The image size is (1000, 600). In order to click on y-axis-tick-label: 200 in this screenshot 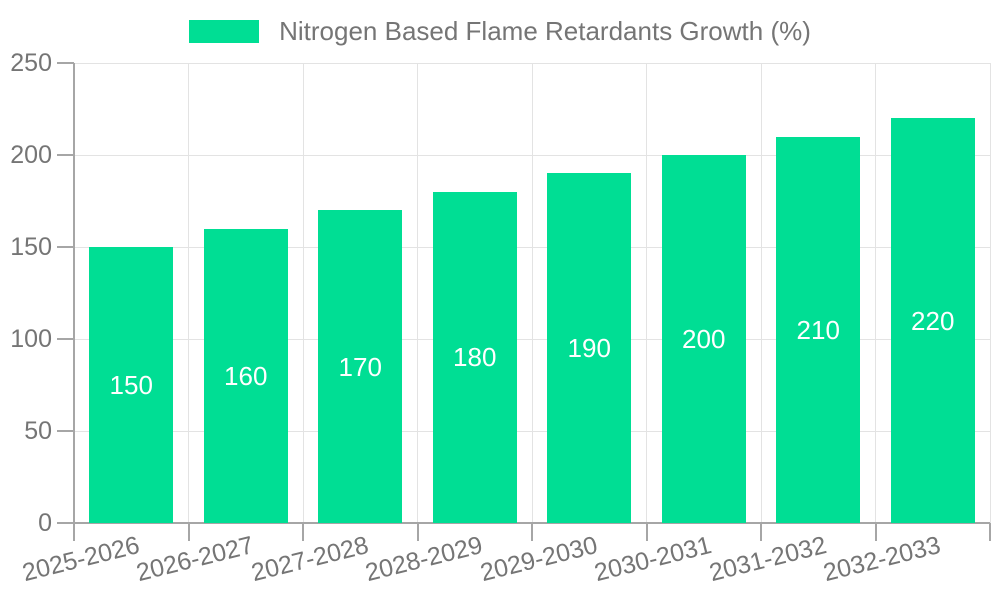, I will do `click(31, 155)`.